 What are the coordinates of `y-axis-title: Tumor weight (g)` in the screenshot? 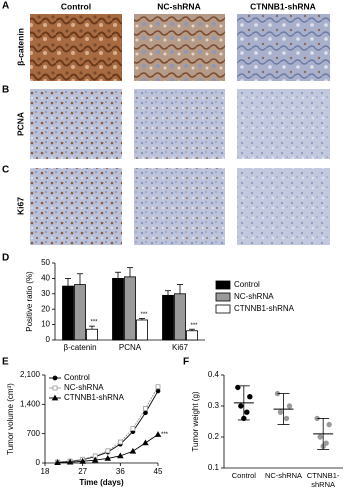 It's located at (195, 421).